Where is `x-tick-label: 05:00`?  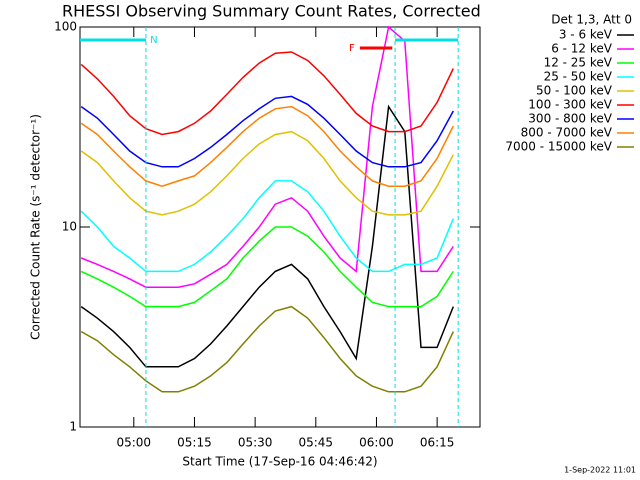
x-tick-label: 05:00 is located at coordinates (133, 443).